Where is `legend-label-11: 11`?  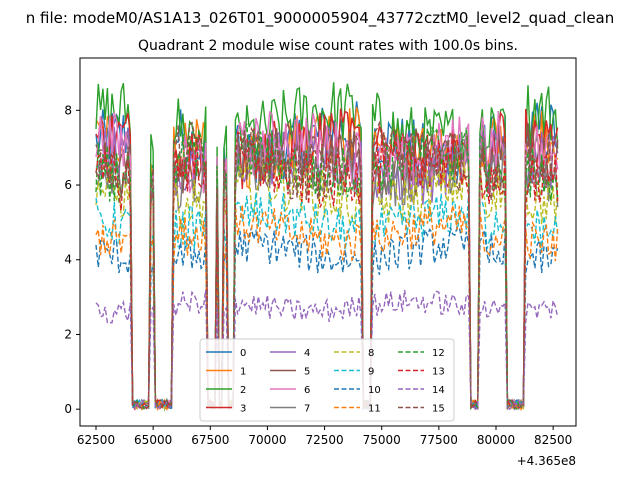
legend-label-11: 11 is located at coordinates (374, 409).